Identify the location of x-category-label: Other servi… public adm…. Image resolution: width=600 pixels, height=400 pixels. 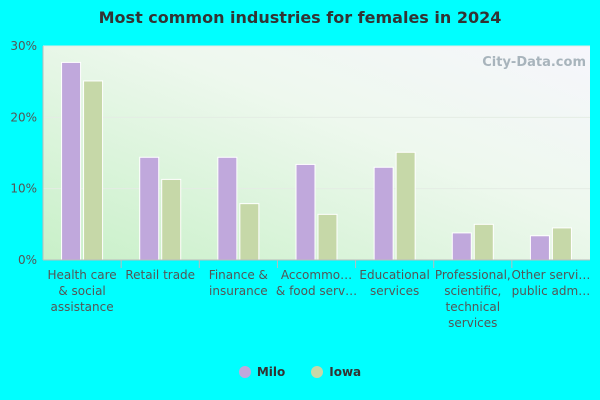
(550, 283).